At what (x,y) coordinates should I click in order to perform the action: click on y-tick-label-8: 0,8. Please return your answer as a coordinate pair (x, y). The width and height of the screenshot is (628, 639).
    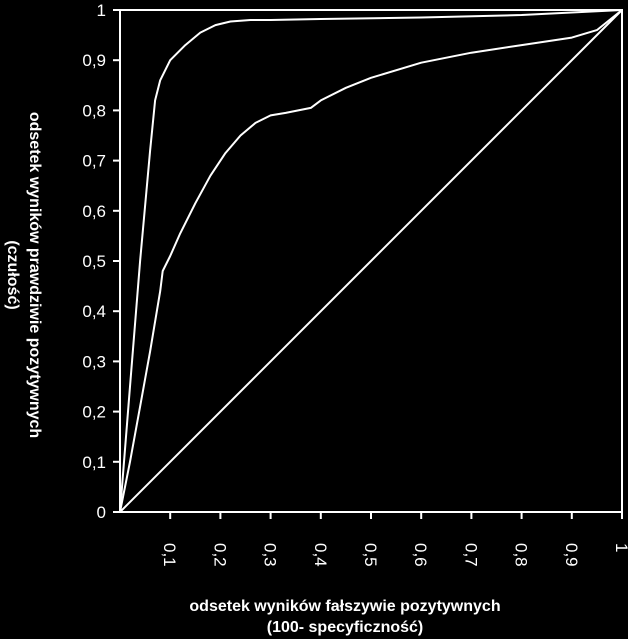
    Looking at the image, I should click on (94, 110).